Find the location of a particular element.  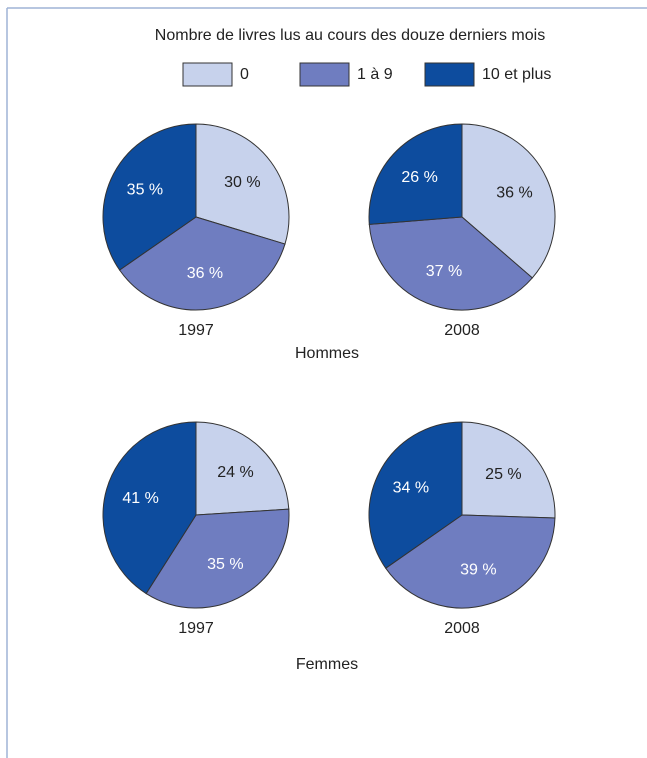

legend-label: 10 et plus is located at coordinates (516, 74).